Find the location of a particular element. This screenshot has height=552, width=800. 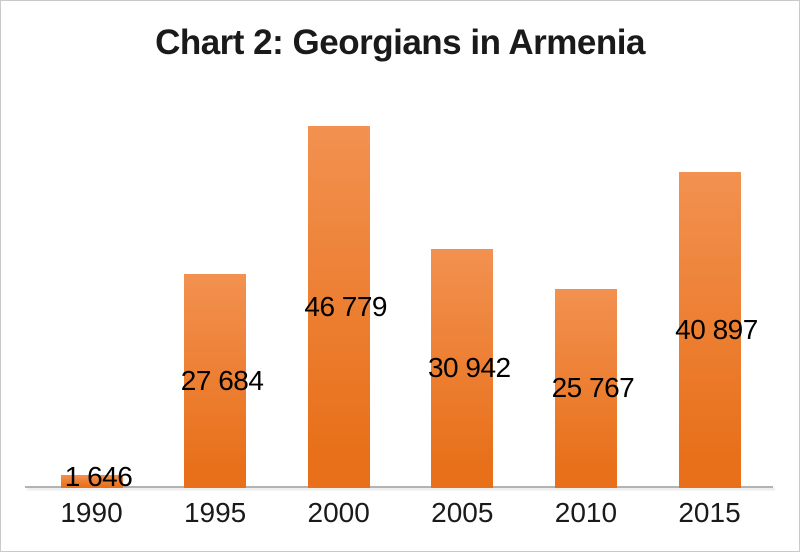

bar-2015 is located at coordinates (709, 329).